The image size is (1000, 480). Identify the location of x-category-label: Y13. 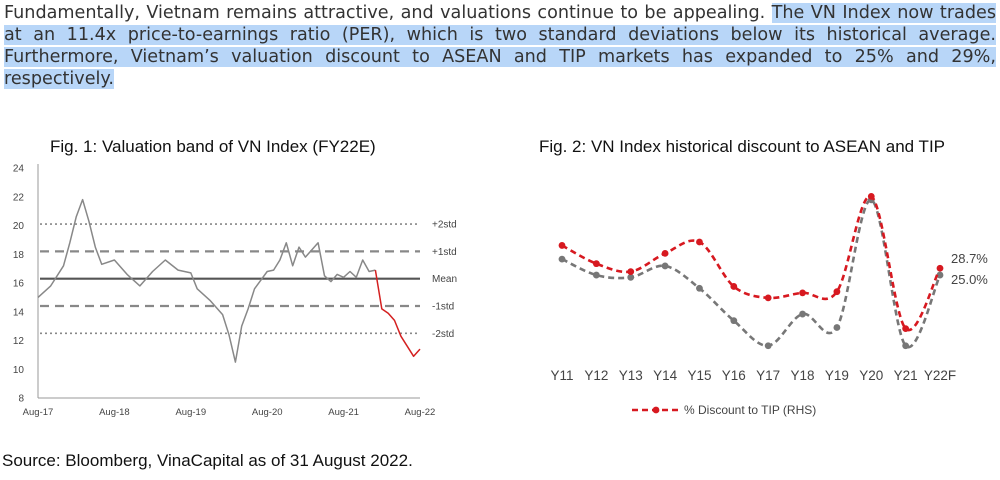
(631, 375).